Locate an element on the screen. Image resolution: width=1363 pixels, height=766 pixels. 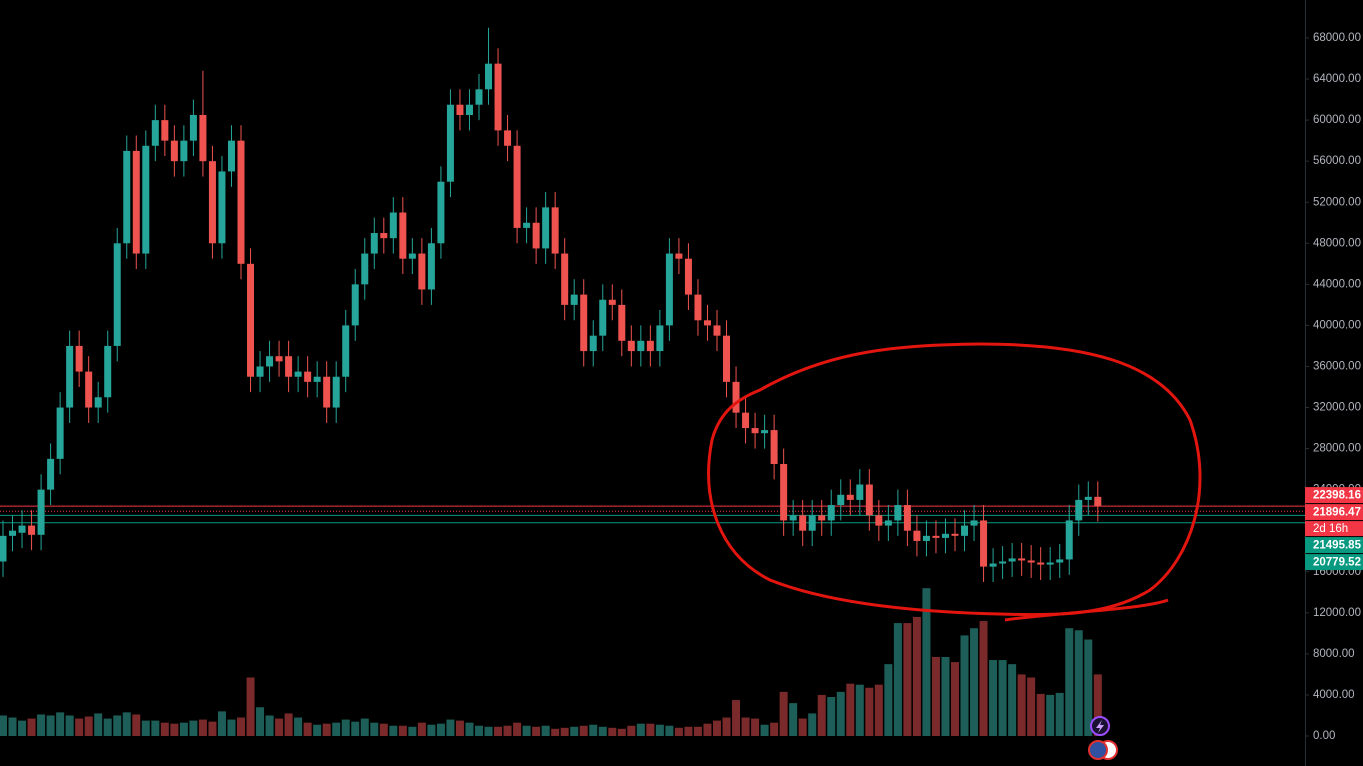
y-tick-label: 48000.00 is located at coordinates (1337, 243).